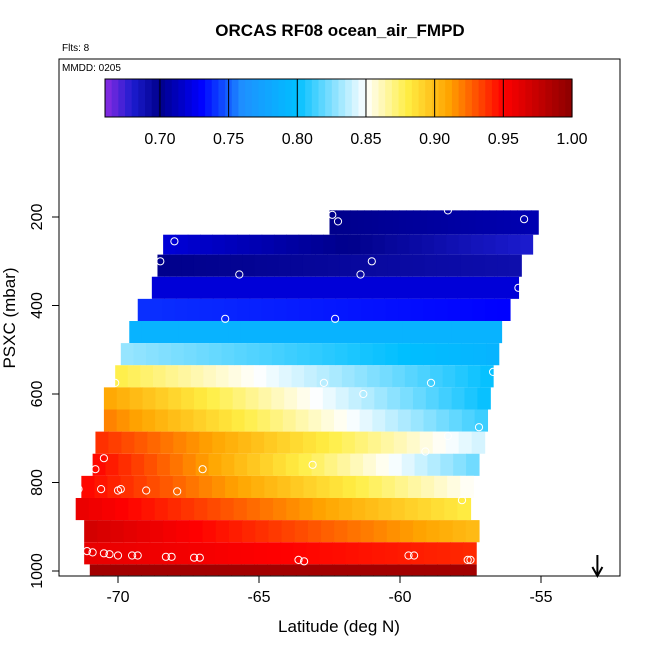 Image resolution: width=650 pixels, height=650 pixels. I want to click on colorbar-tick-label: 1.00, so click(571, 139).